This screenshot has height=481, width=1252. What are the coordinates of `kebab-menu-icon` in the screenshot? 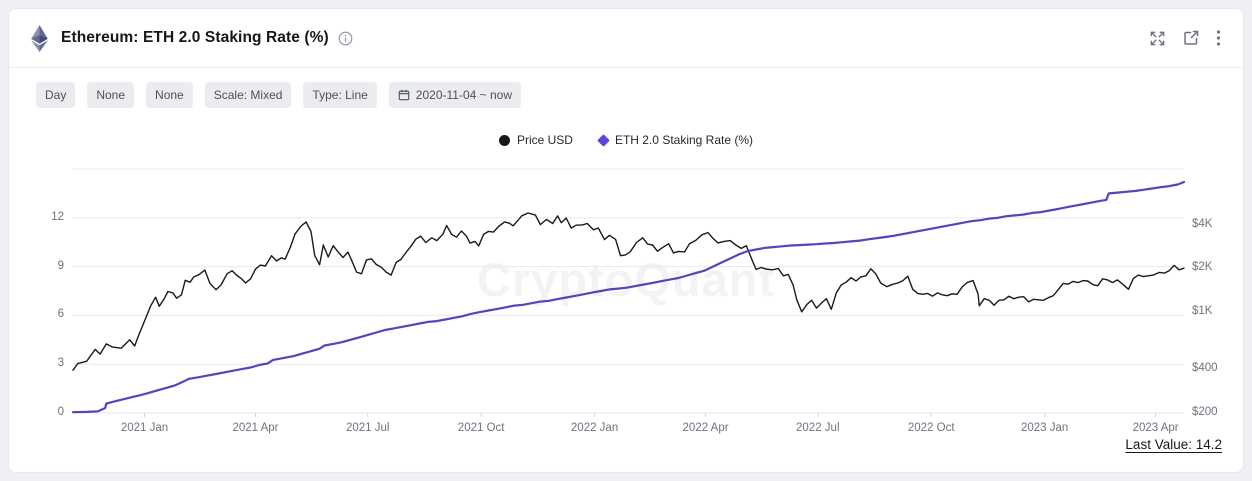 It's located at (1218, 38).